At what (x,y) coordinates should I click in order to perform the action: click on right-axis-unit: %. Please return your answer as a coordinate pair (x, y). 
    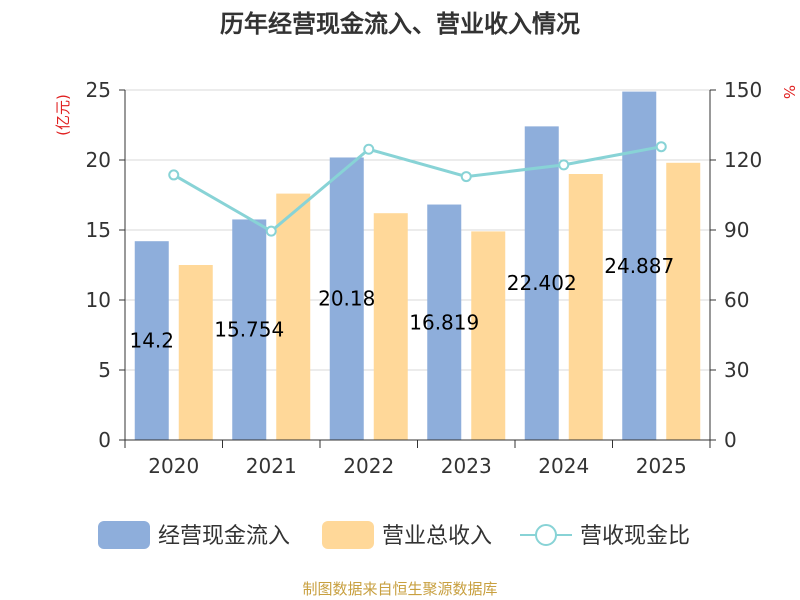
    Looking at the image, I should click on (789, 92).